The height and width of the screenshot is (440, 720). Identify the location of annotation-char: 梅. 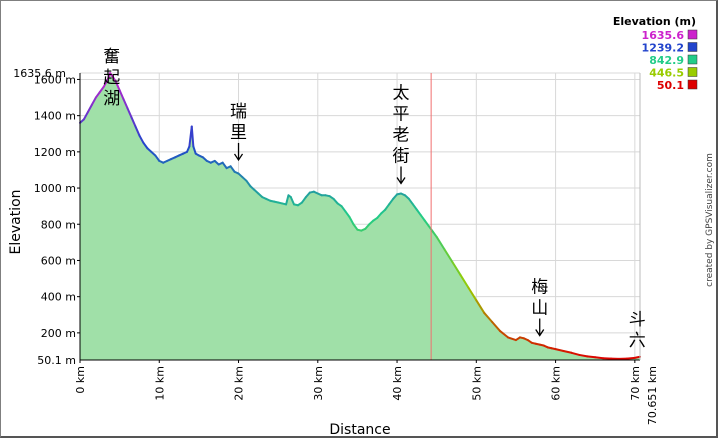
(539, 288).